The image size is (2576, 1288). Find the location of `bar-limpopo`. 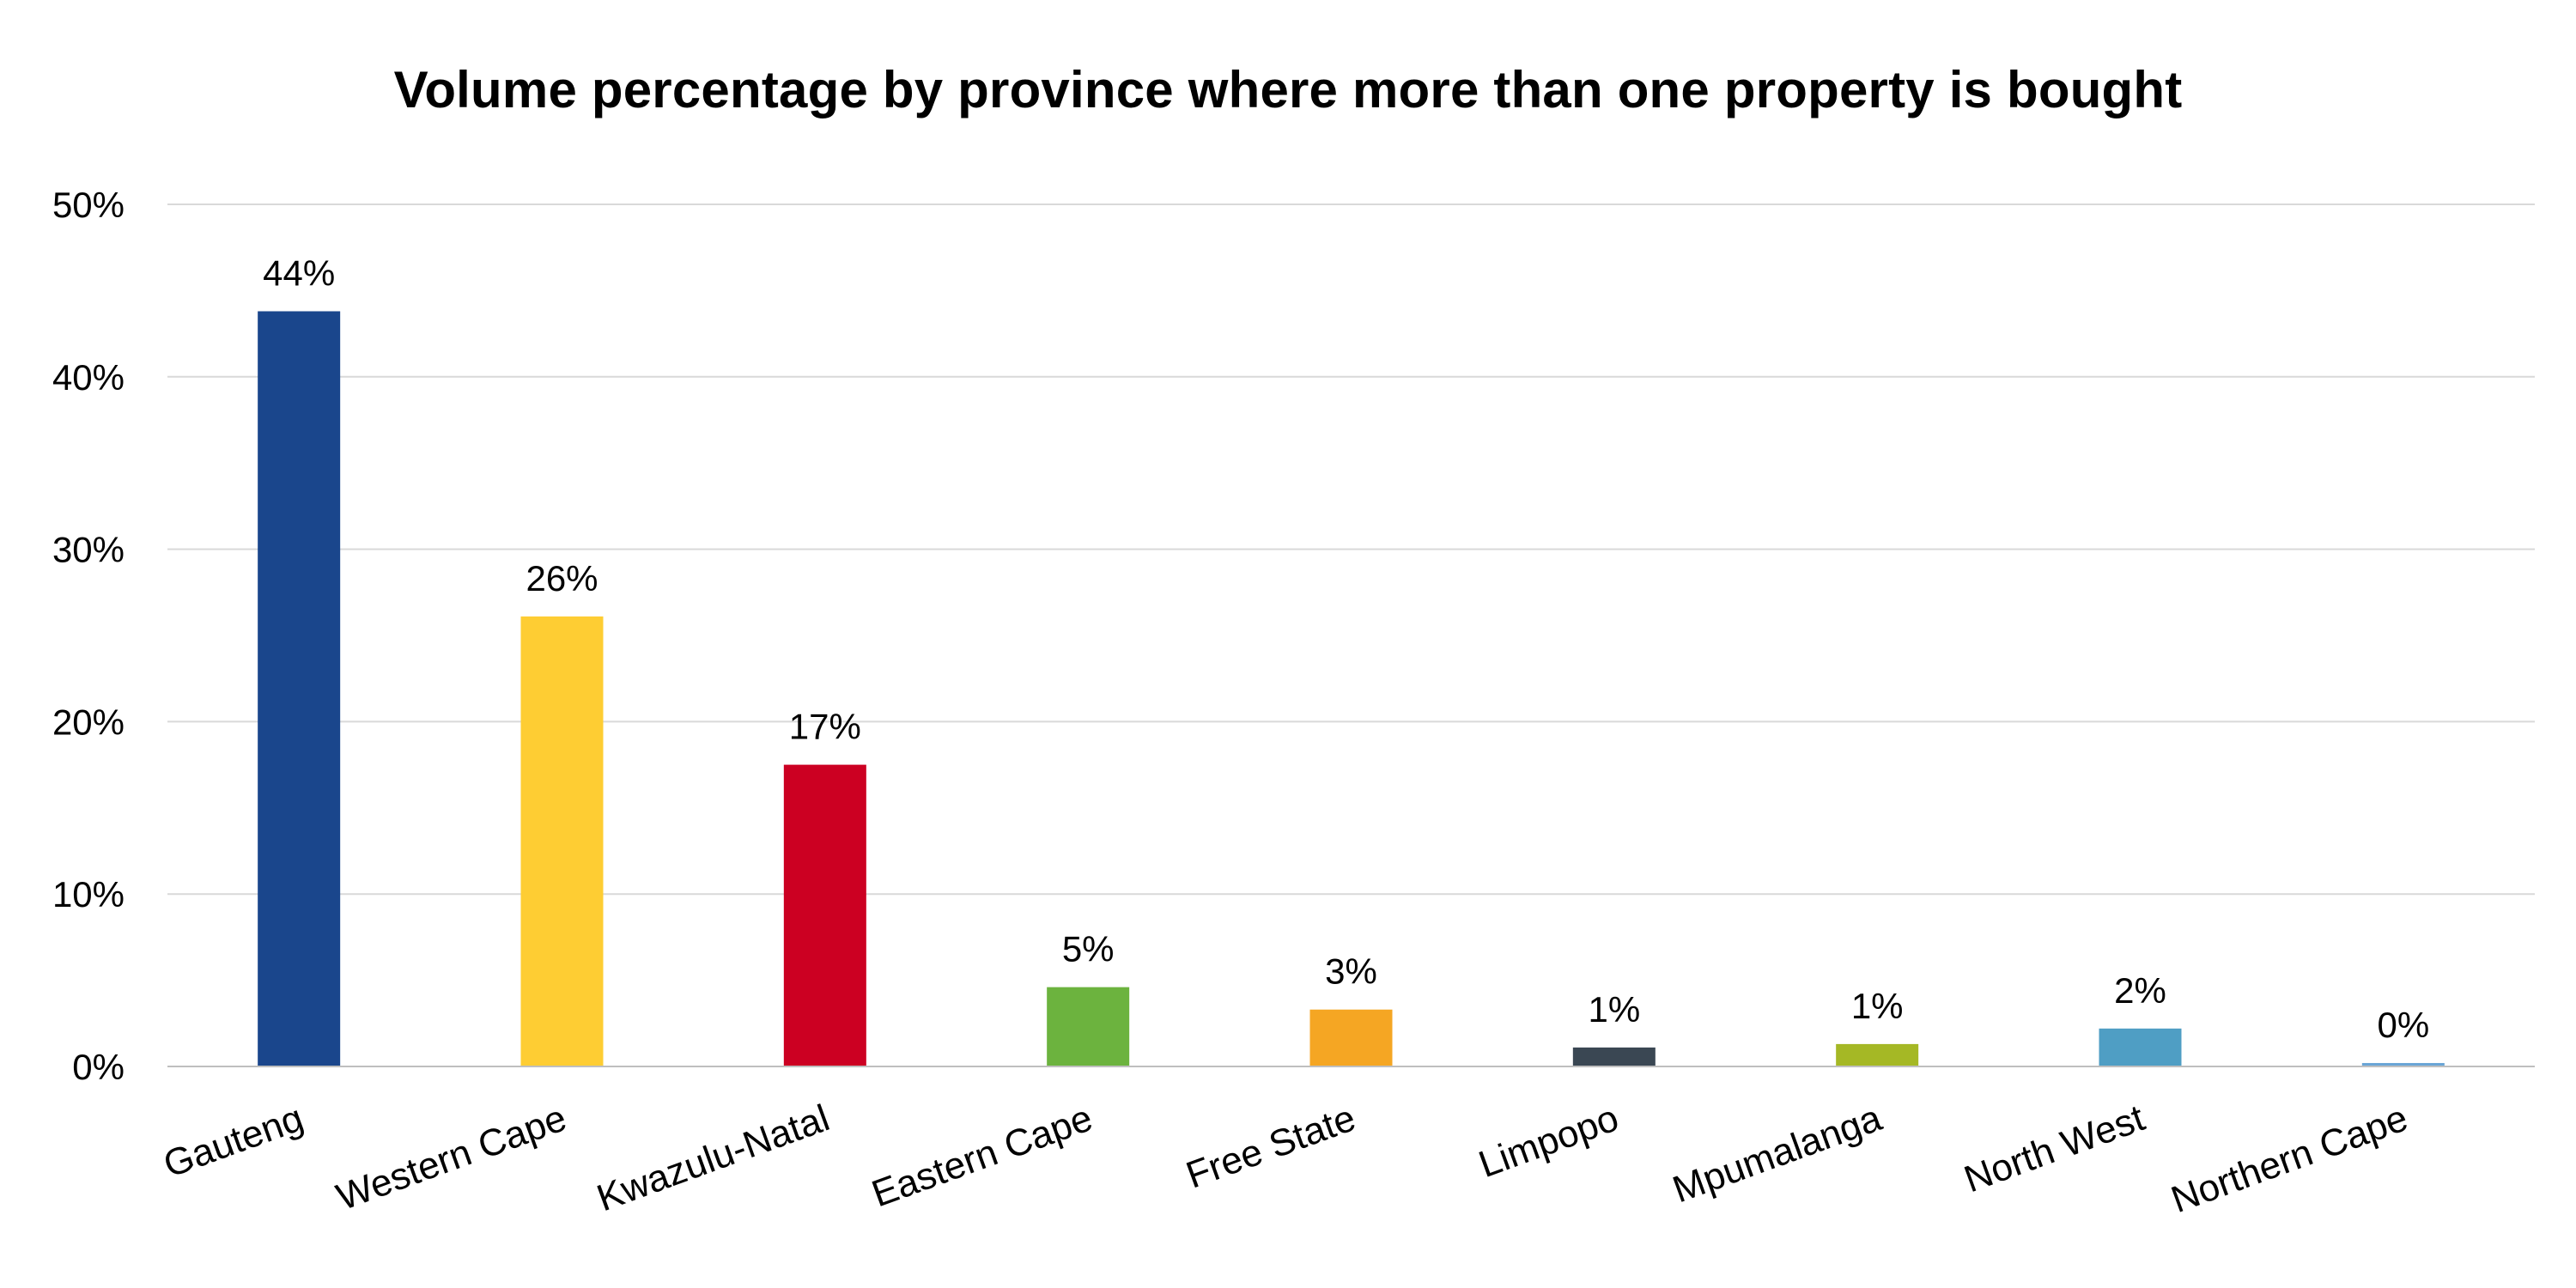

bar-limpopo is located at coordinates (1614, 1056).